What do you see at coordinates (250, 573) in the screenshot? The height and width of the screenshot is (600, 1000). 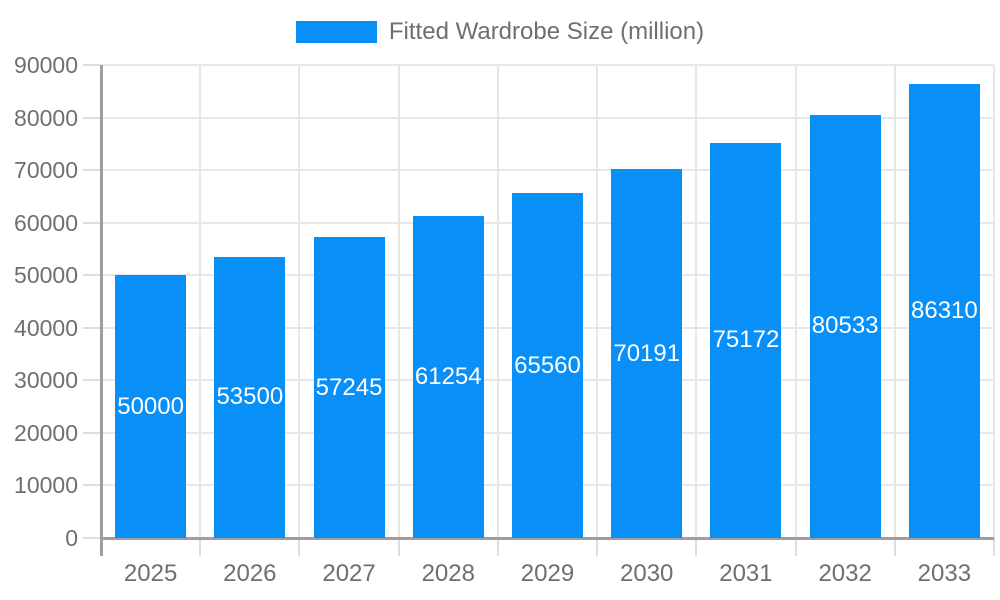 I see `x-axis-label: 2026` at bounding box center [250, 573].